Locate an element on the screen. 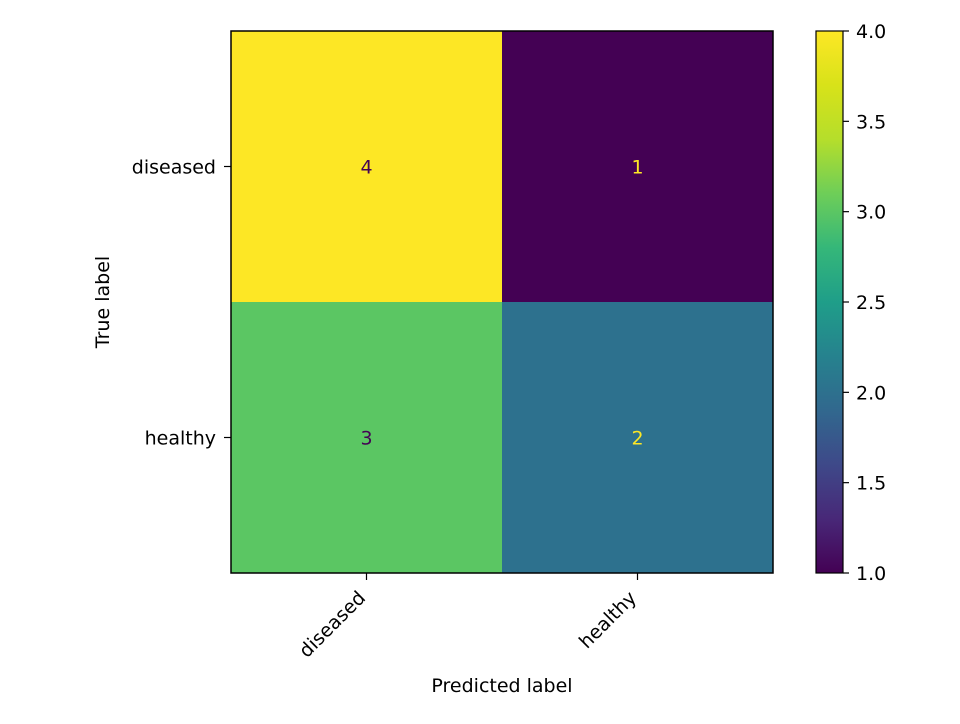  heatmap-cell-diseased-diseased is located at coordinates (366, 166).